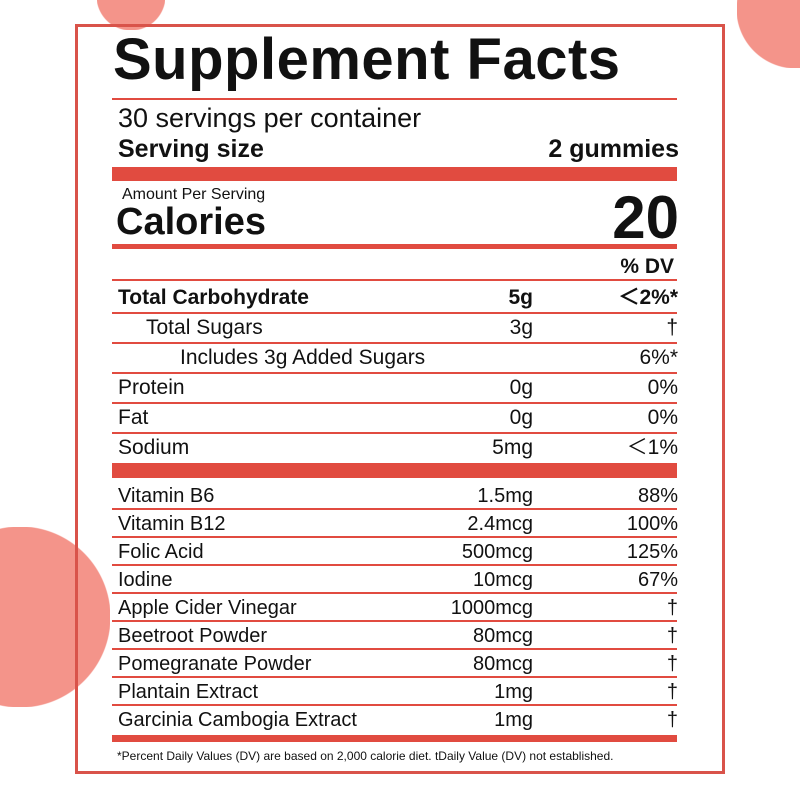  Describe the element at coordinates (192, 636) in the screenshot. I see `ingredient-name: Beetroot Powder` at that location.